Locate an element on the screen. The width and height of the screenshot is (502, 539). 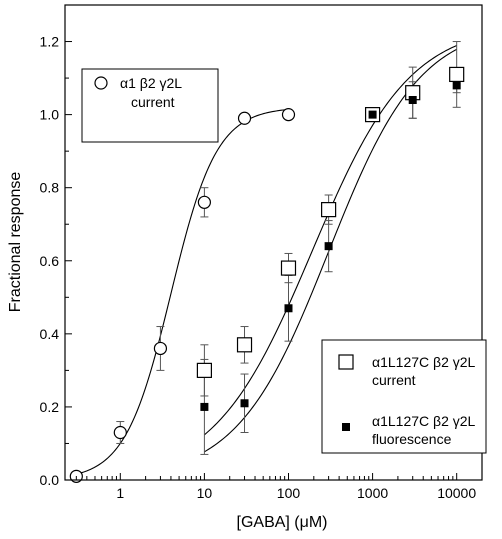
legend-label-l127c-fluorescence-line2: fluorescence is located at coordinates (412, 439).